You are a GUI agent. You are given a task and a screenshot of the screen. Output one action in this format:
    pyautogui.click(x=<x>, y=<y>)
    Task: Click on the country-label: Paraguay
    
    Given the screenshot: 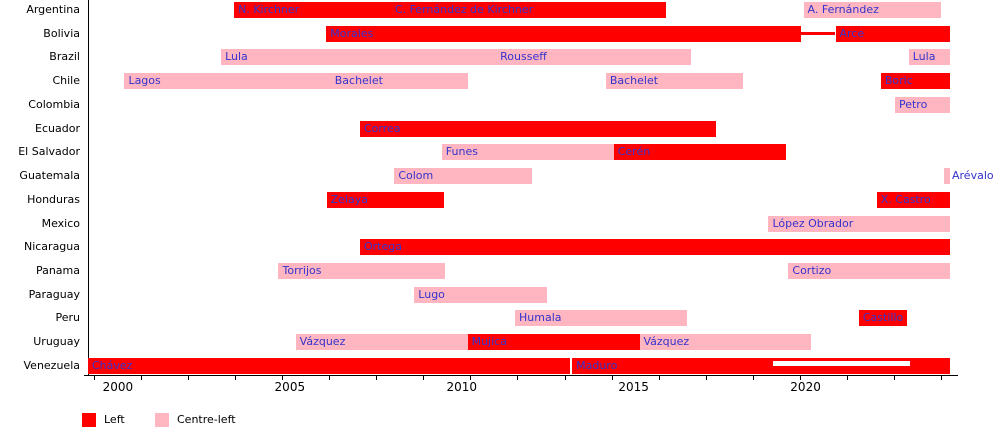 What is the action you would take?
    pyautogui.click(x=54, y=294)
    